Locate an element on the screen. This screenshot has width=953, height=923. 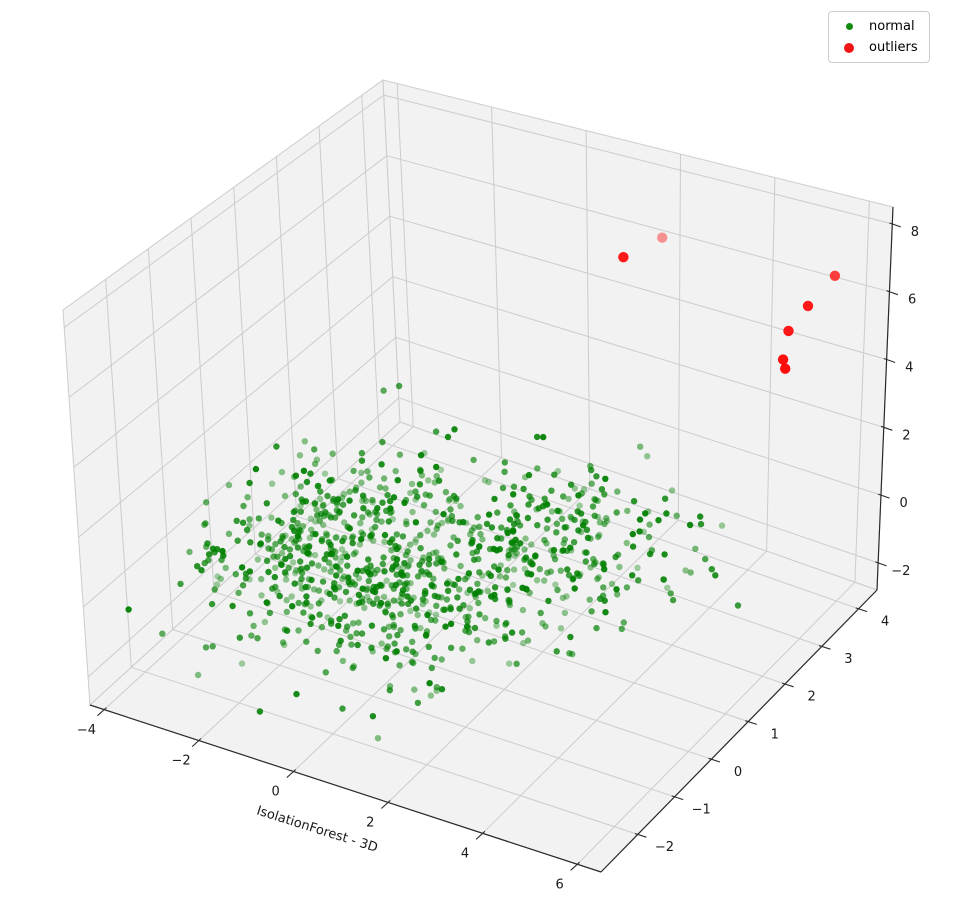
z-tick is located at coordinates (895, 225).